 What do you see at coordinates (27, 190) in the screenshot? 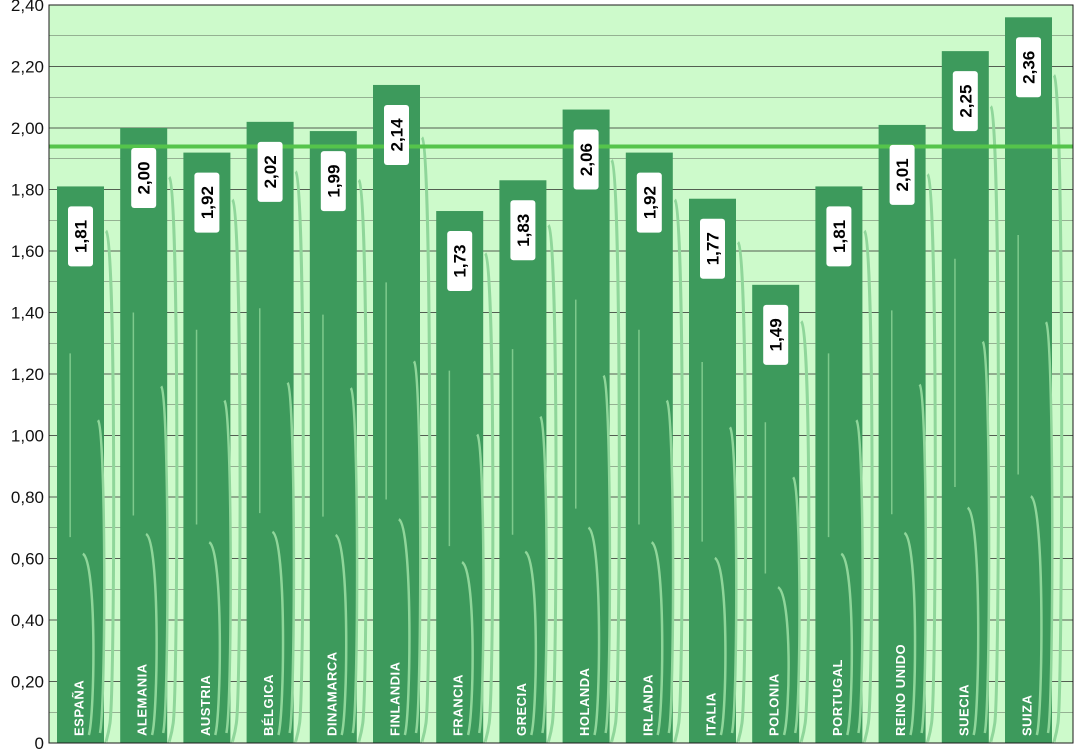
I see `y-tick-label: 1,80` at bounding box center [27, 190].